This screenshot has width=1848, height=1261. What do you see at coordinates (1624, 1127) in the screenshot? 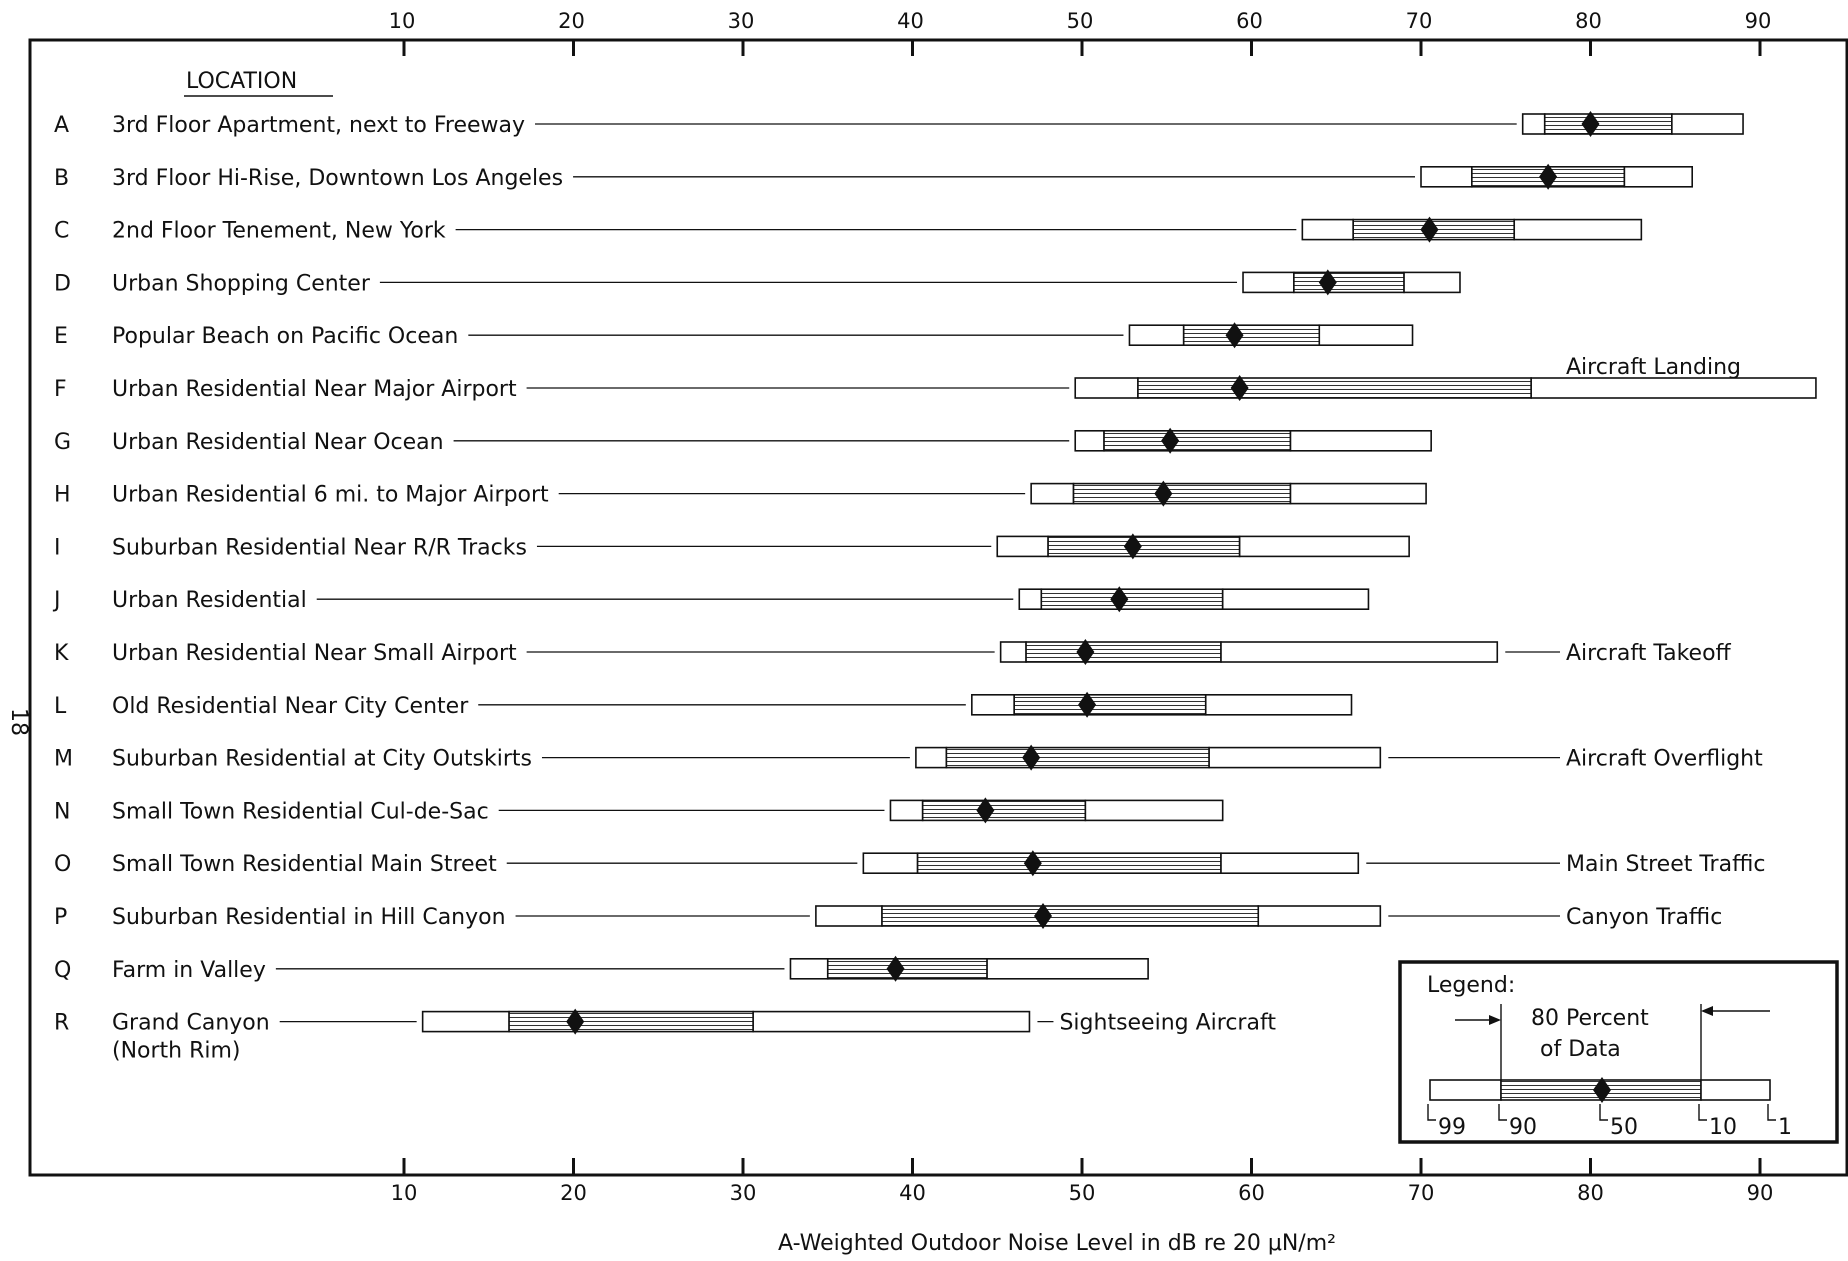
I see `legend-percentile-label: 50` at bounding box center [1624, 1127].